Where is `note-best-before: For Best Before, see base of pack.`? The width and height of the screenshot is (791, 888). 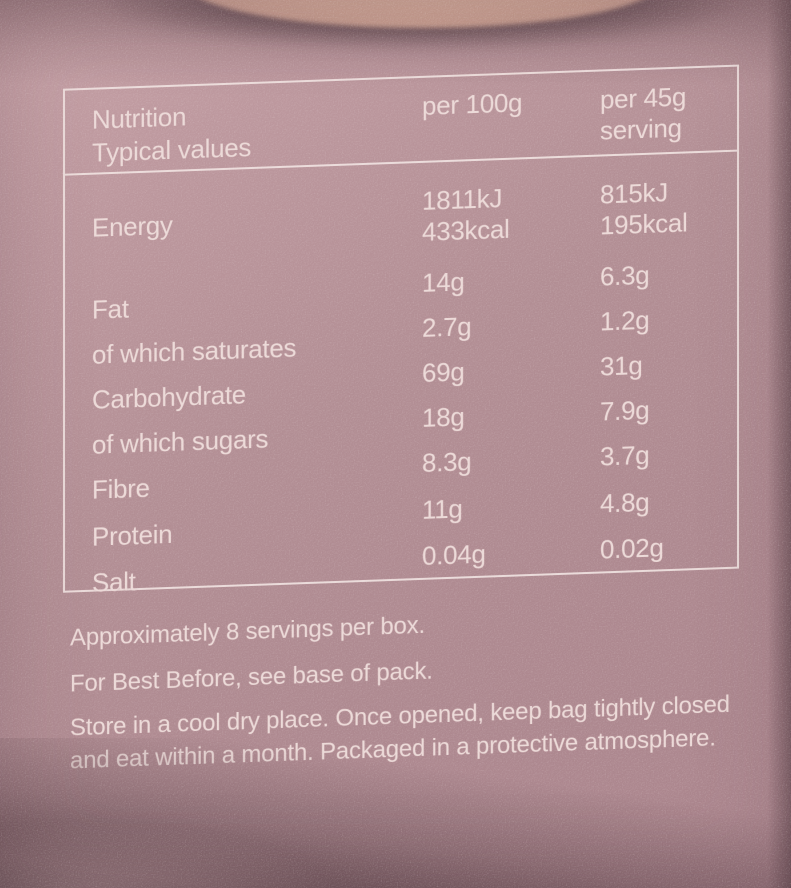
note-best-before: For Best Before, see base of pack. is located at coordinates (251, 677).